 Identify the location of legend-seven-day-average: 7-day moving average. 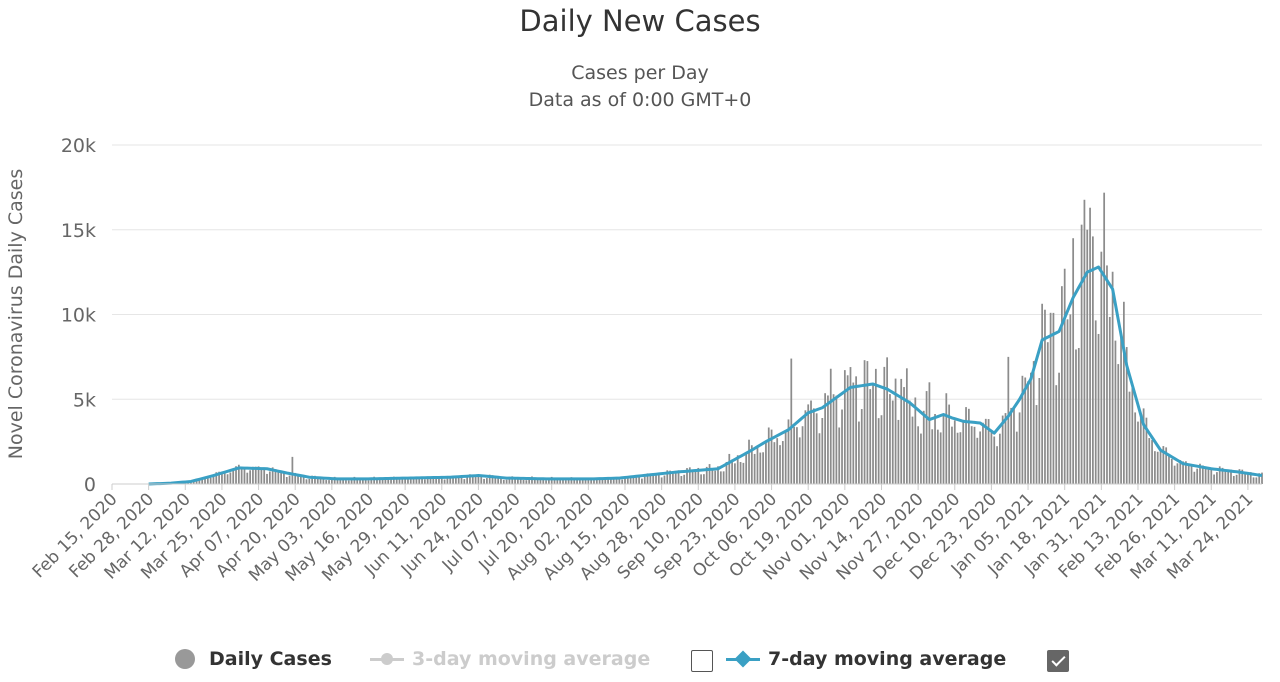
(866, 659).